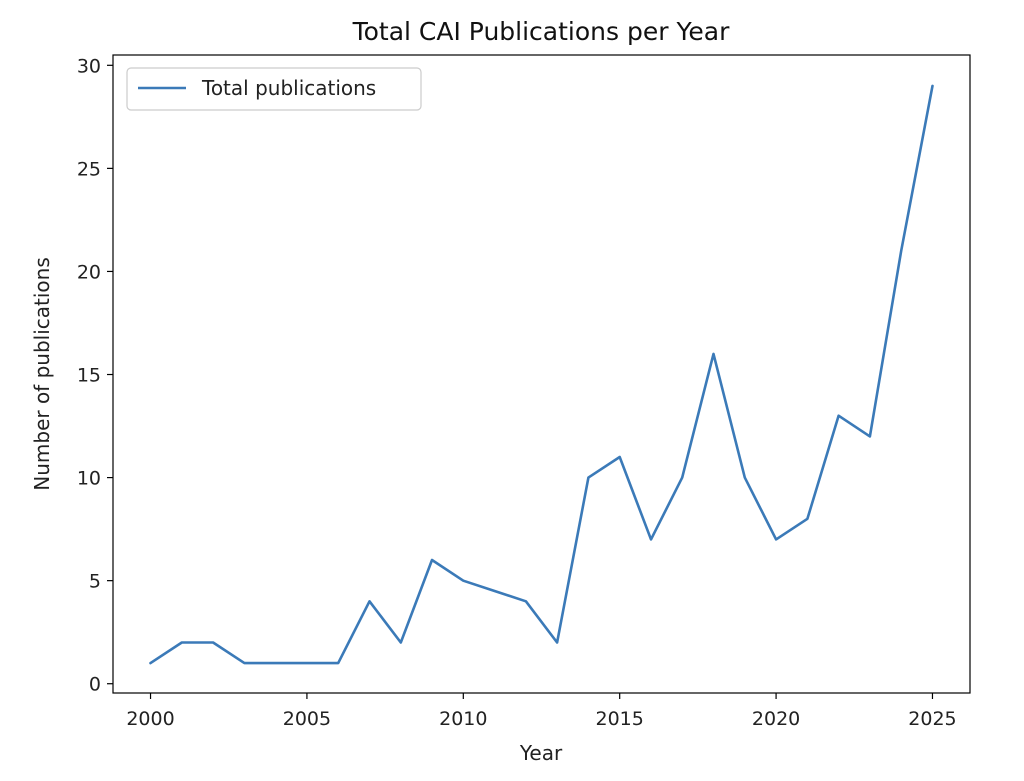 The width and height of the screenshot is (1024, 781). What do you see at coordinates (541, 31) in the screenshot?
I see `chart-title: Total CAI Publications per Year` at bounding box center [541, 31].